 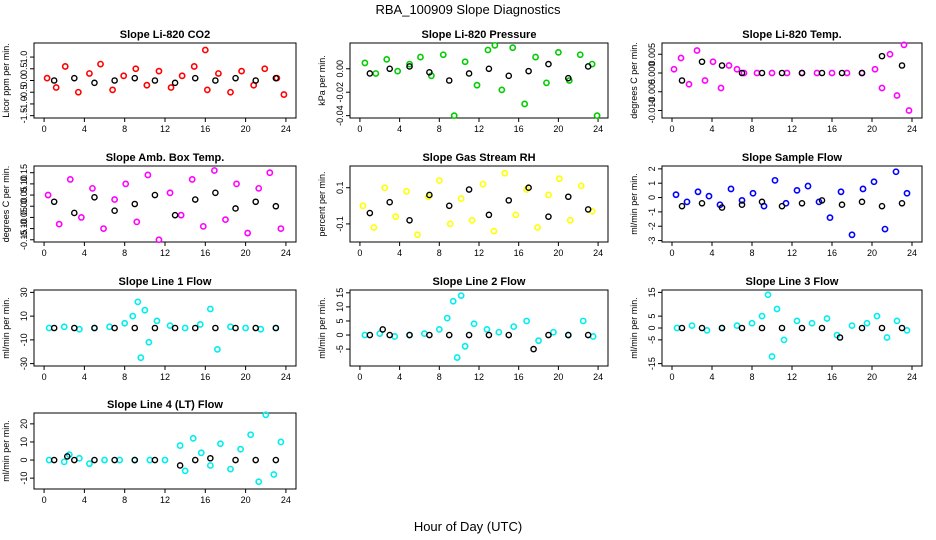 I want to click on panel-2-ytick-label-1: -0.005, so click(x=652, y=92).